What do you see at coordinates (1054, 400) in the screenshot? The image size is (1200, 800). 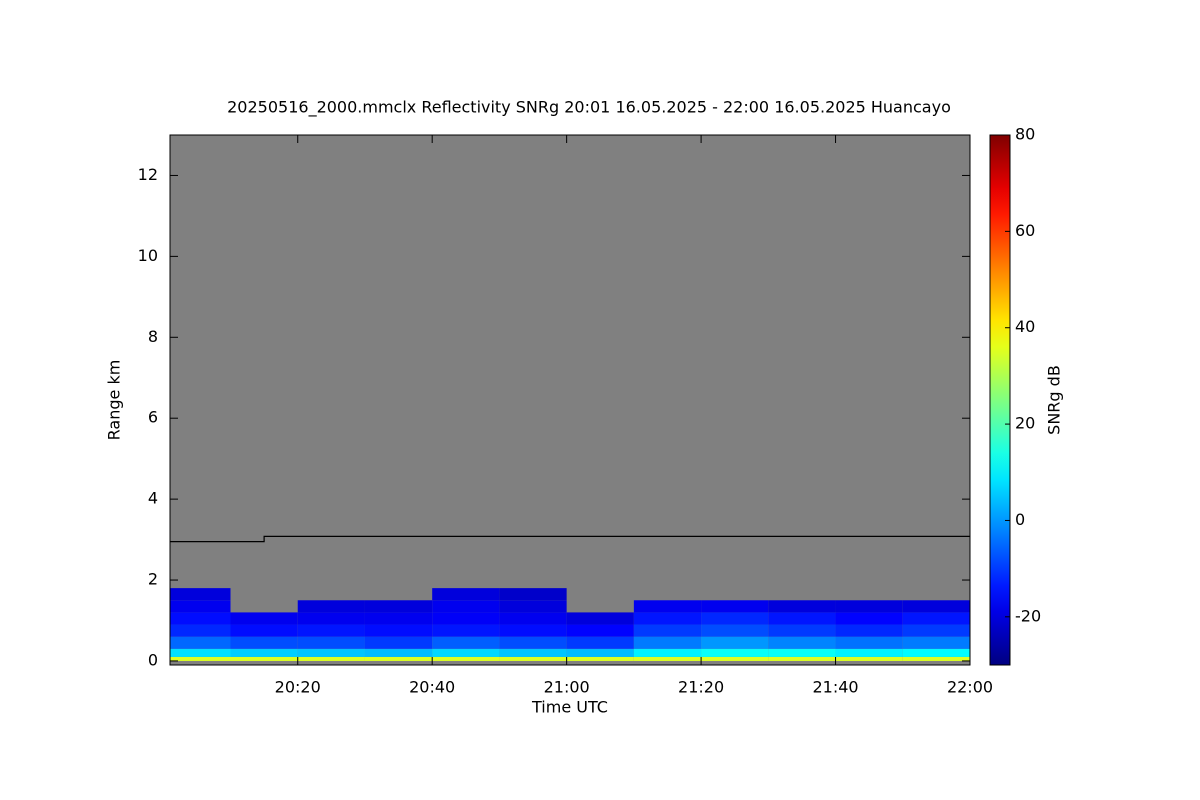 I see `colorbar-label: SNRg dB` at bounding box center [1054, 400].